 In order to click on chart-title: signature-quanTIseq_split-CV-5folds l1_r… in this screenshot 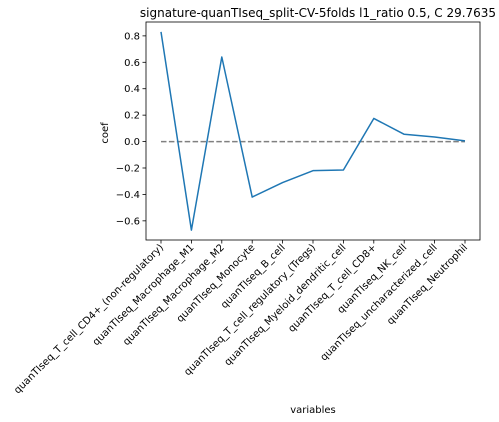, I will do `click(318, 13)`.